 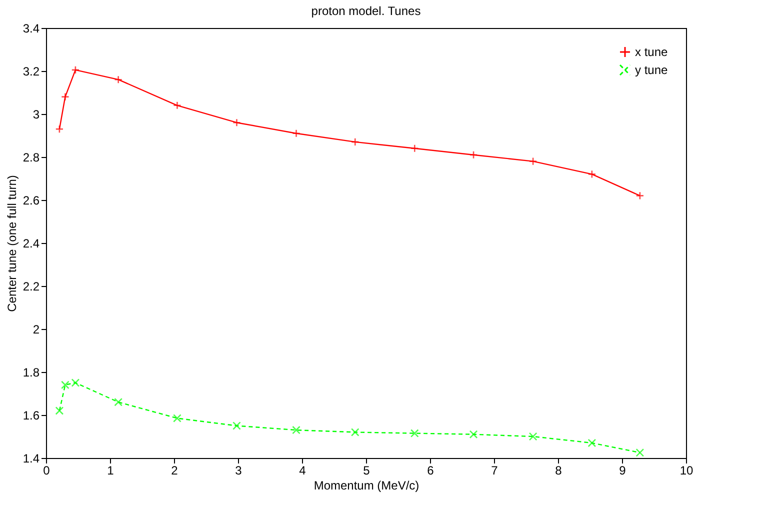 I want to click on chart-title: proton model. Tunes, so click(x=366, y=11).